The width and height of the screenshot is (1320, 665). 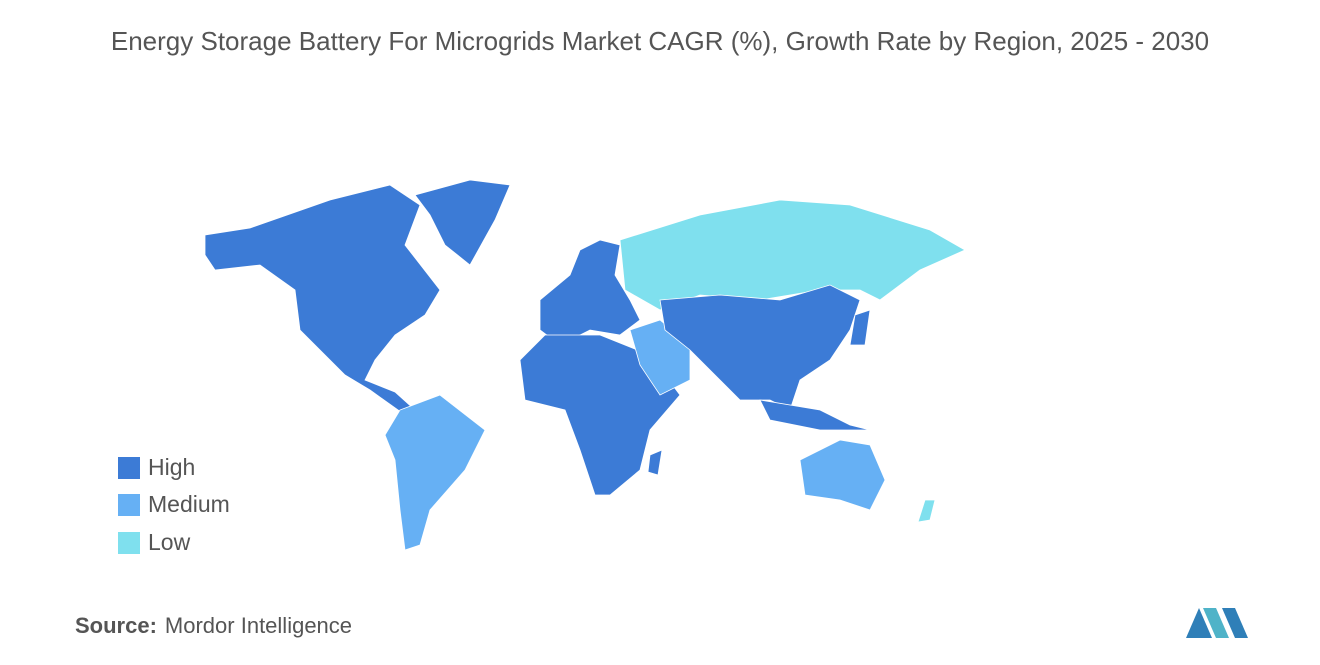 What do you see at coordinates (172, 467) in the screenshot?
I see `legend-label: High` at bounding box center [172, 467].